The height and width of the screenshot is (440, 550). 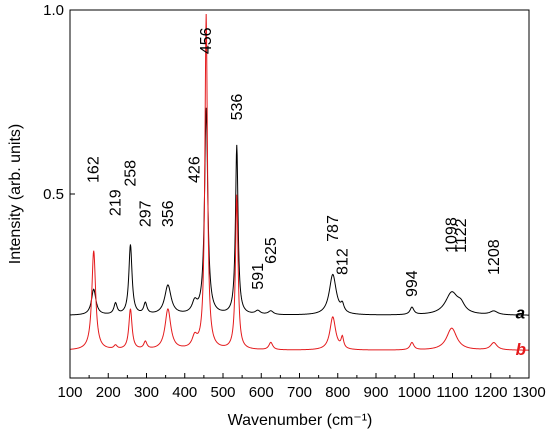 I want to click on x-tick-label: 800, so click(x=337, y=392).